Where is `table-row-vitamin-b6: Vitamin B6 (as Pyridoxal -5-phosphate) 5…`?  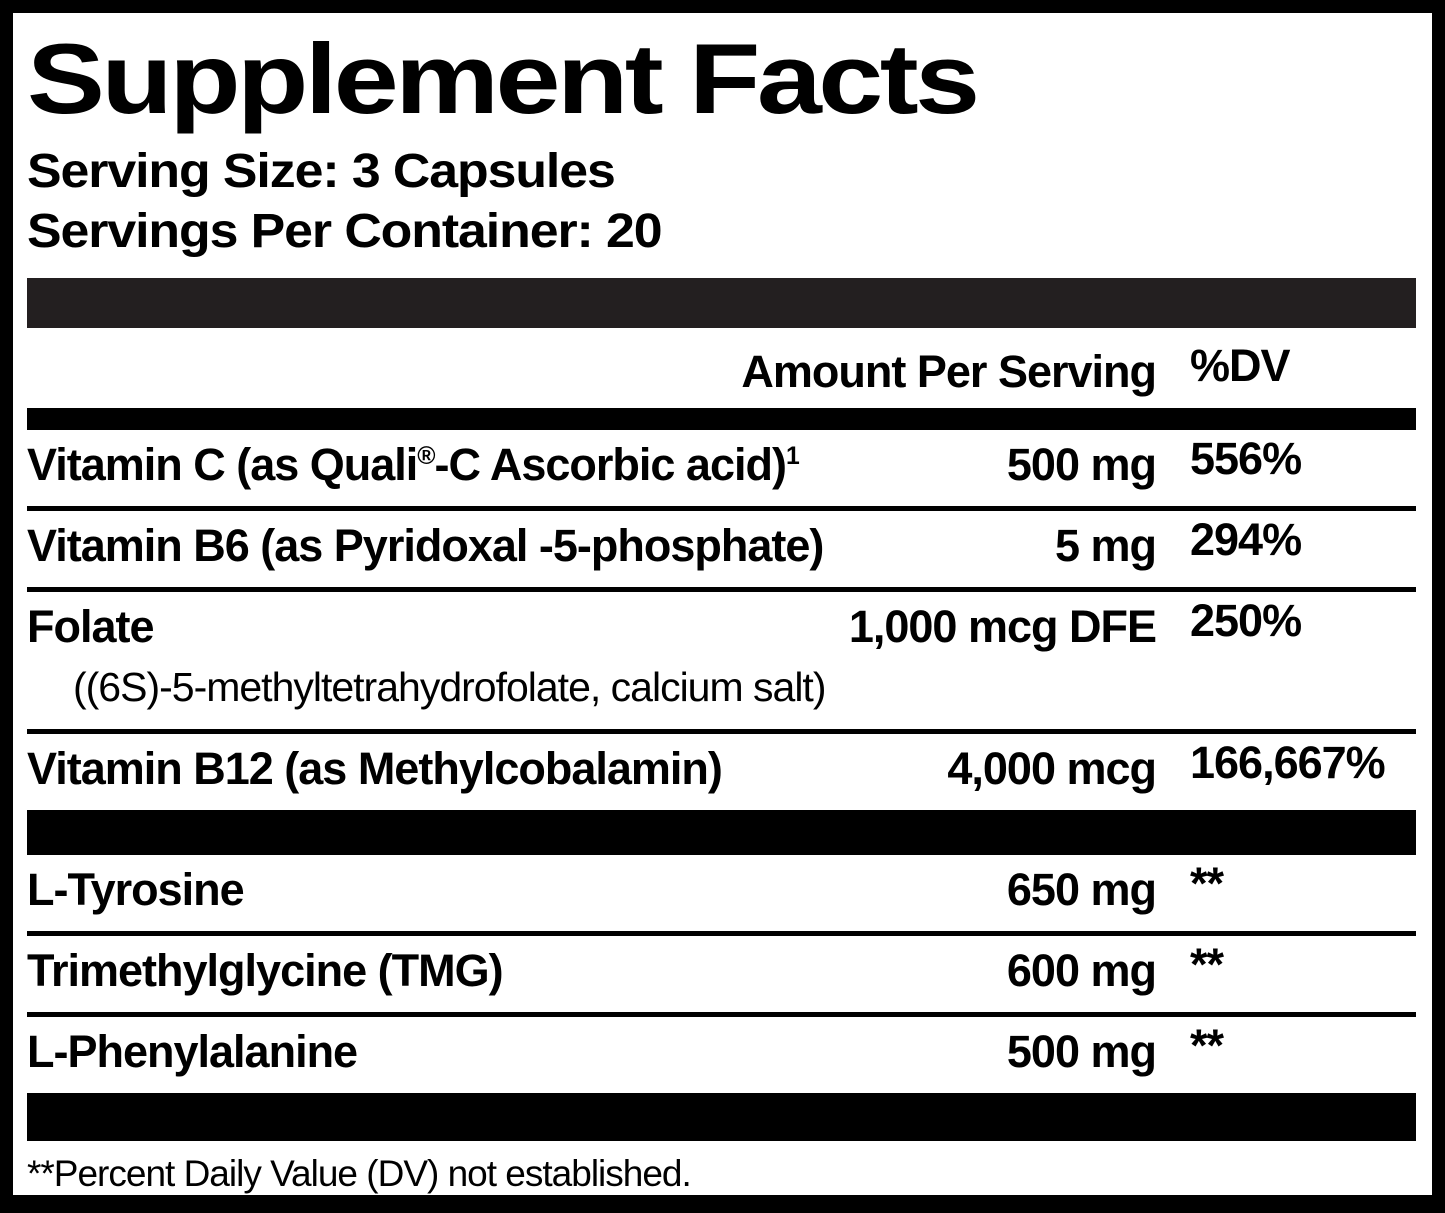
table-row-vitamin-b6: Vitamin B6 (as Pyridoxal -5-phosphate) 5… is located at coordinates (721, 546).